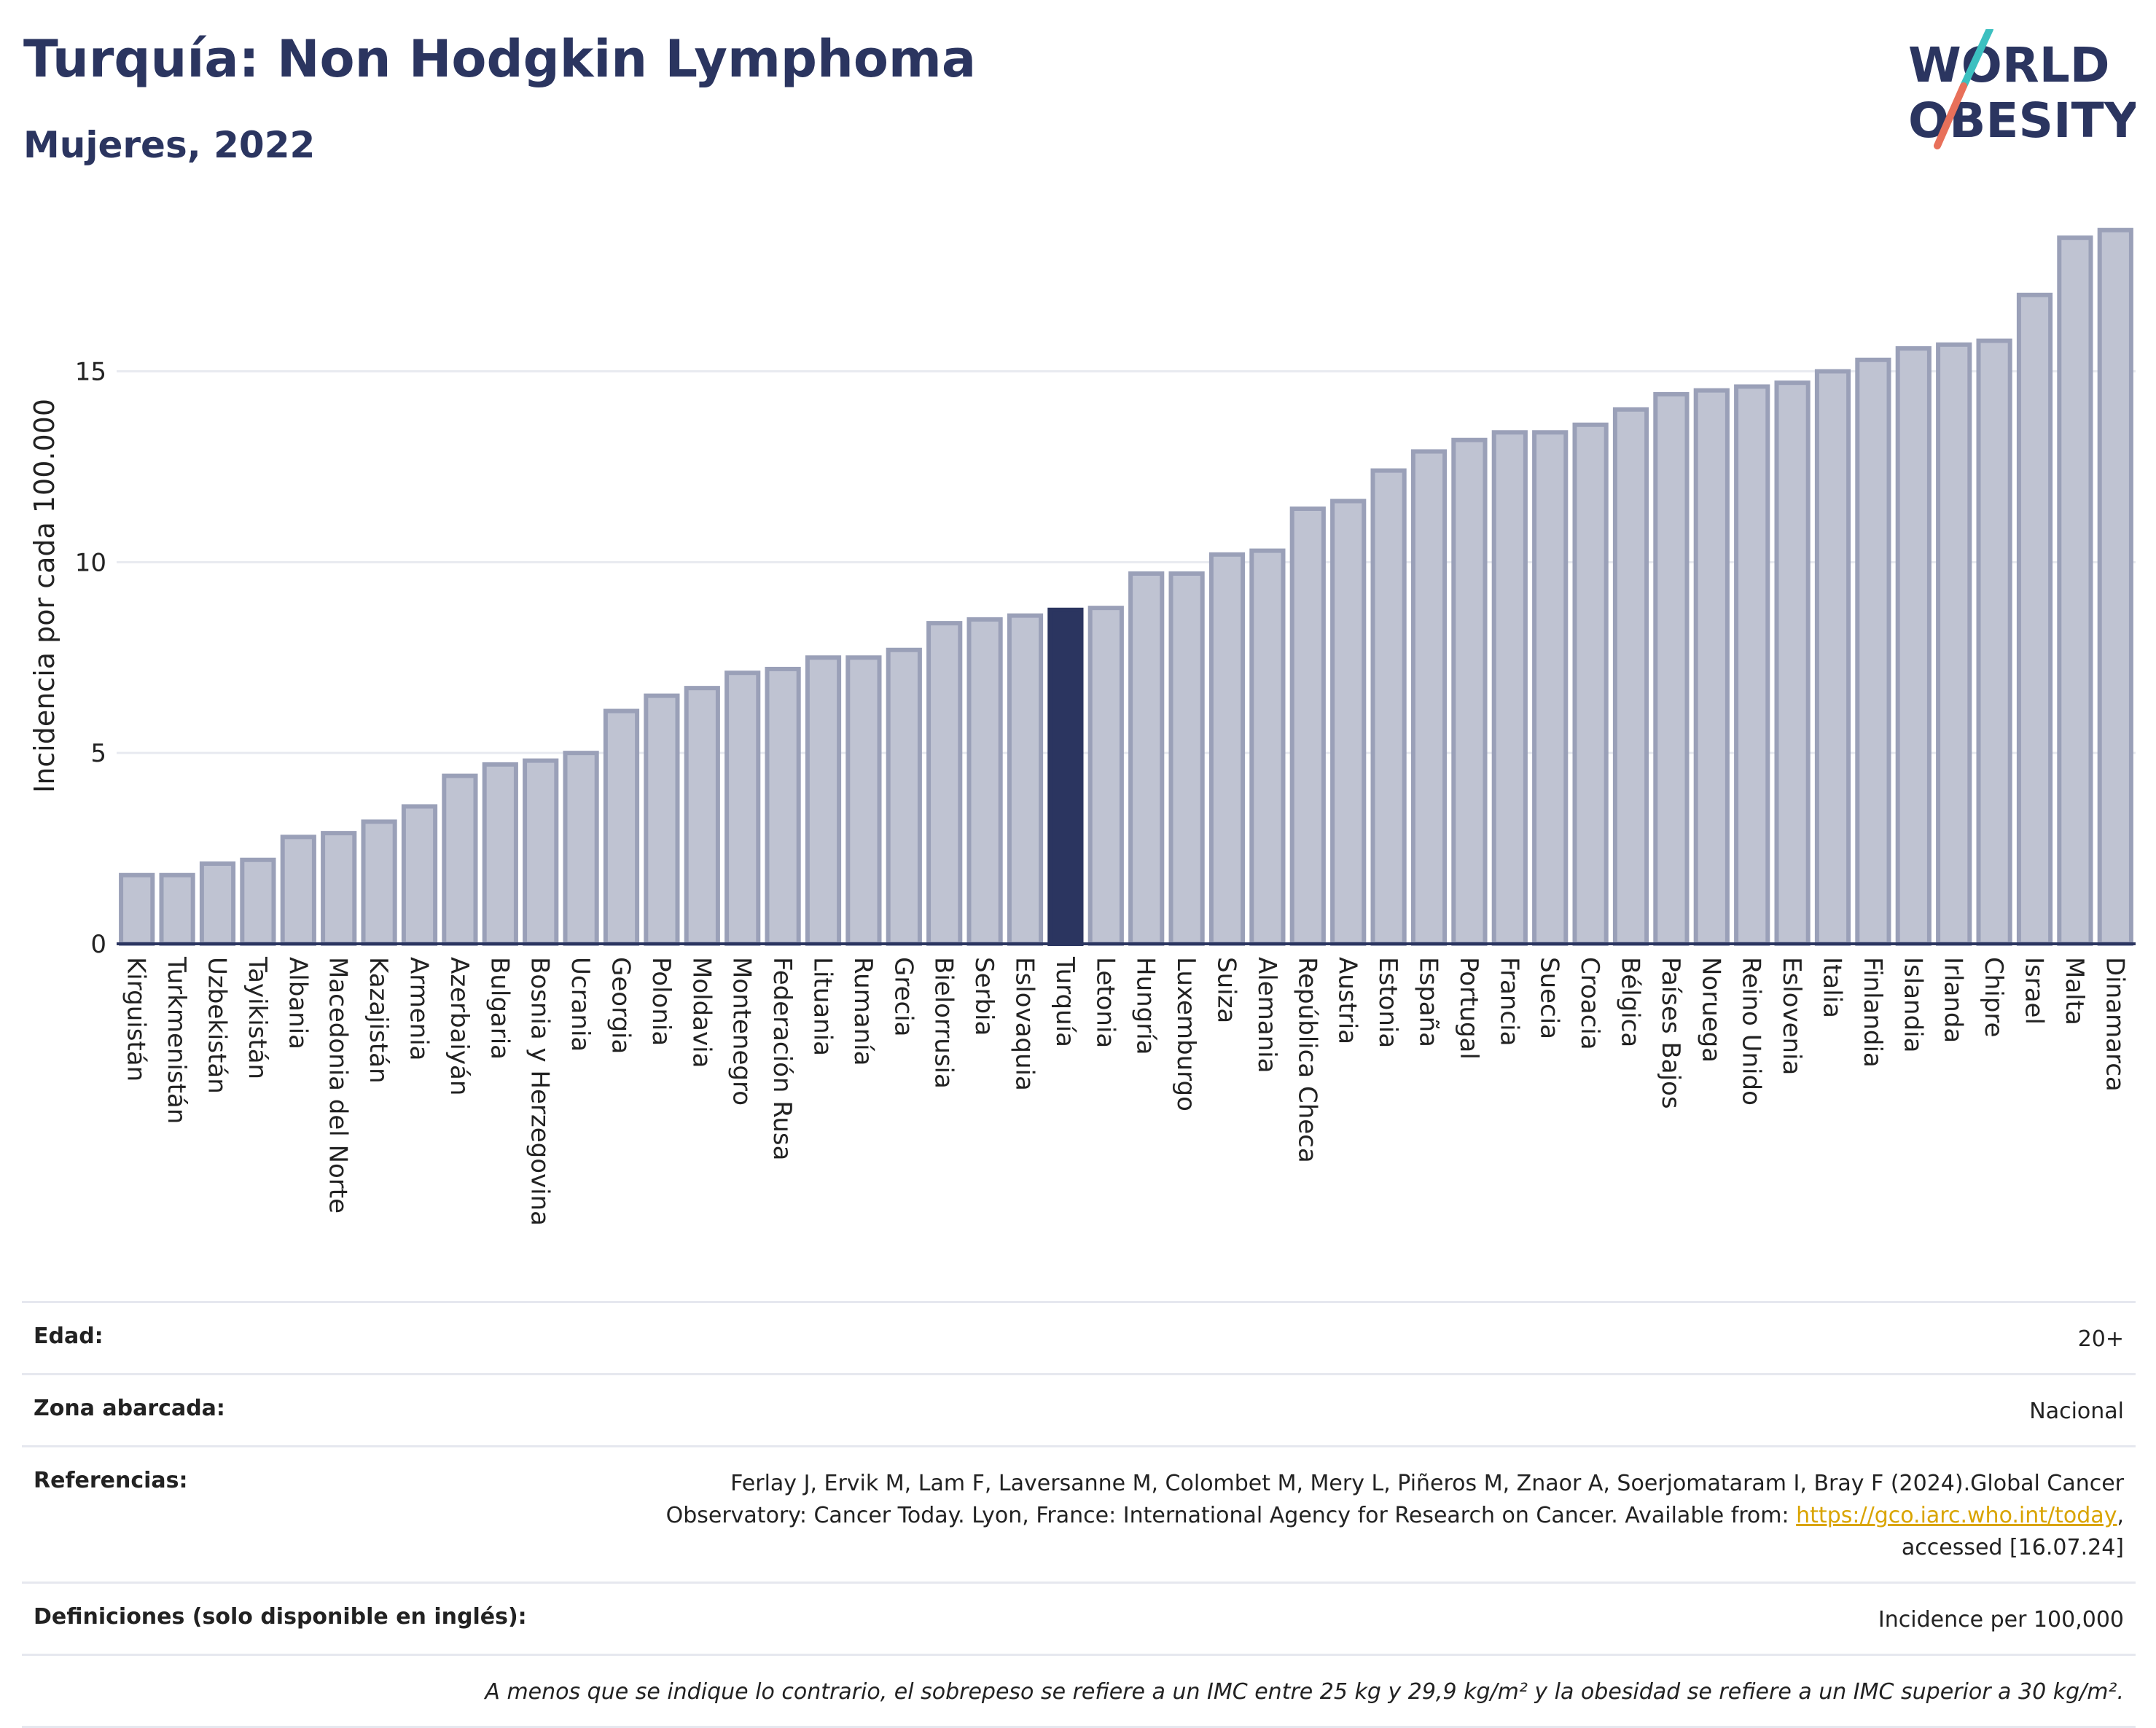 This screenshot has width=2156, height=1728. I want to click on bar-noruega, so click(1712, 667).